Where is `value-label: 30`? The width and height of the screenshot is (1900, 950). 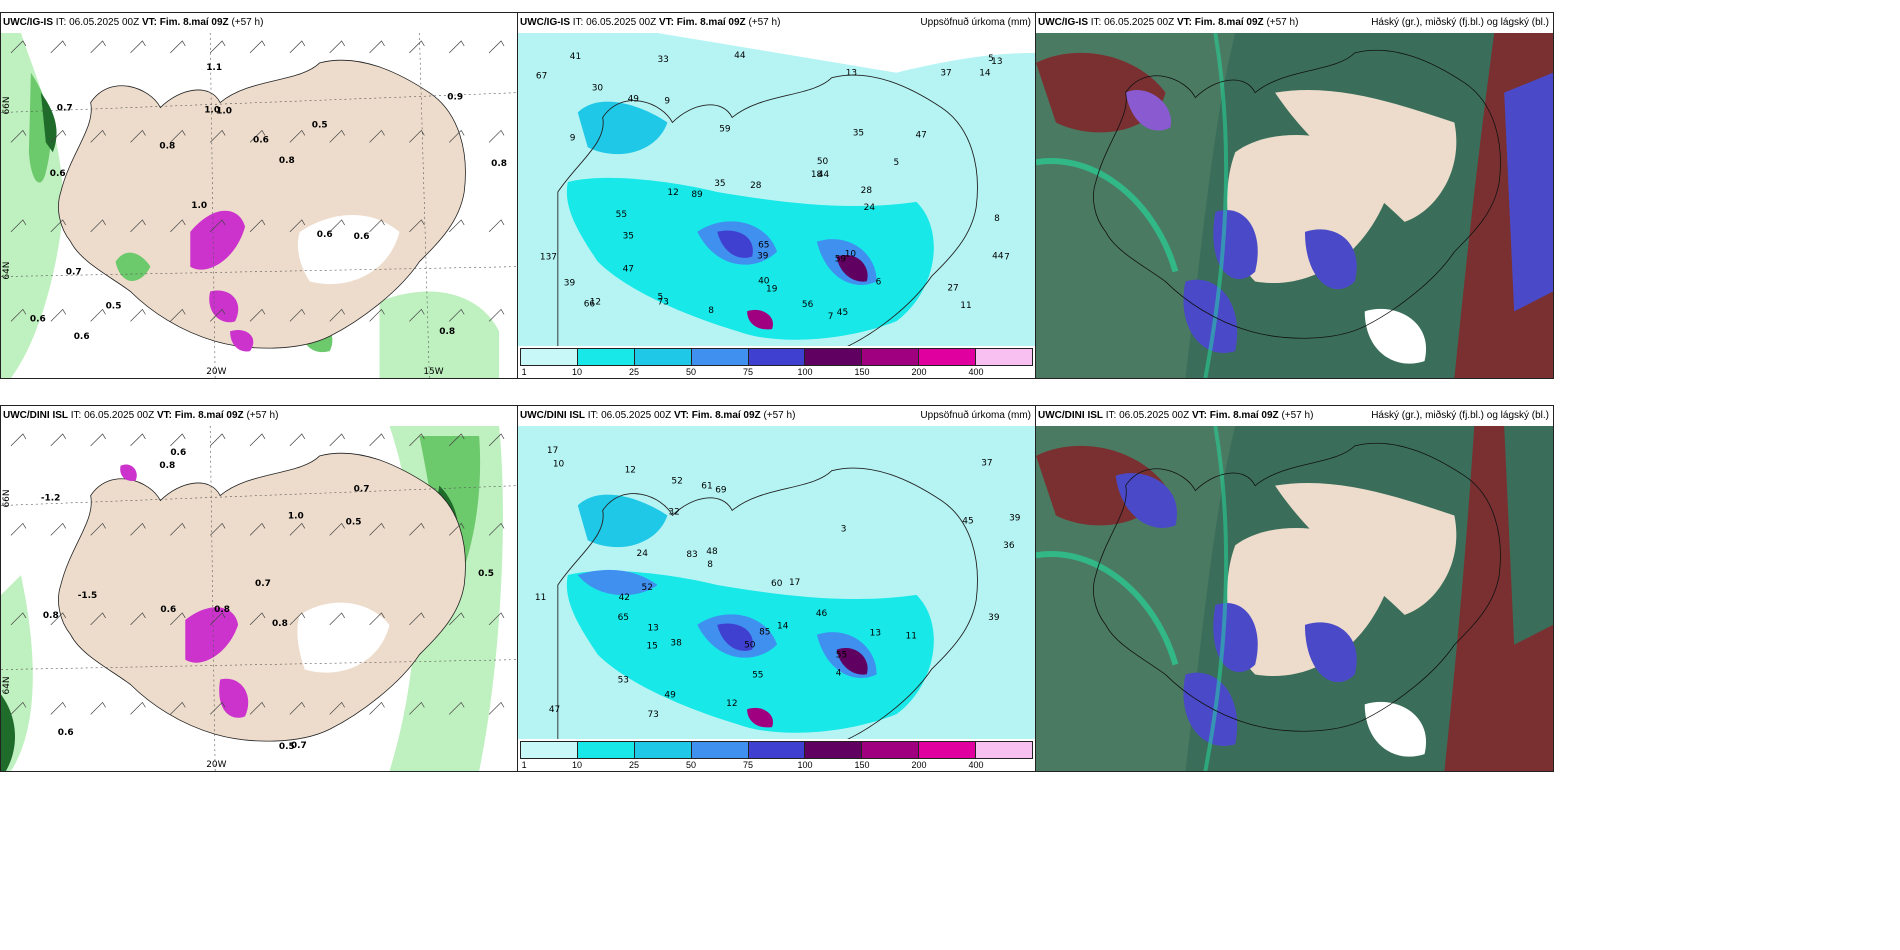 value-label: 30 is located at coordinates (598, 89).